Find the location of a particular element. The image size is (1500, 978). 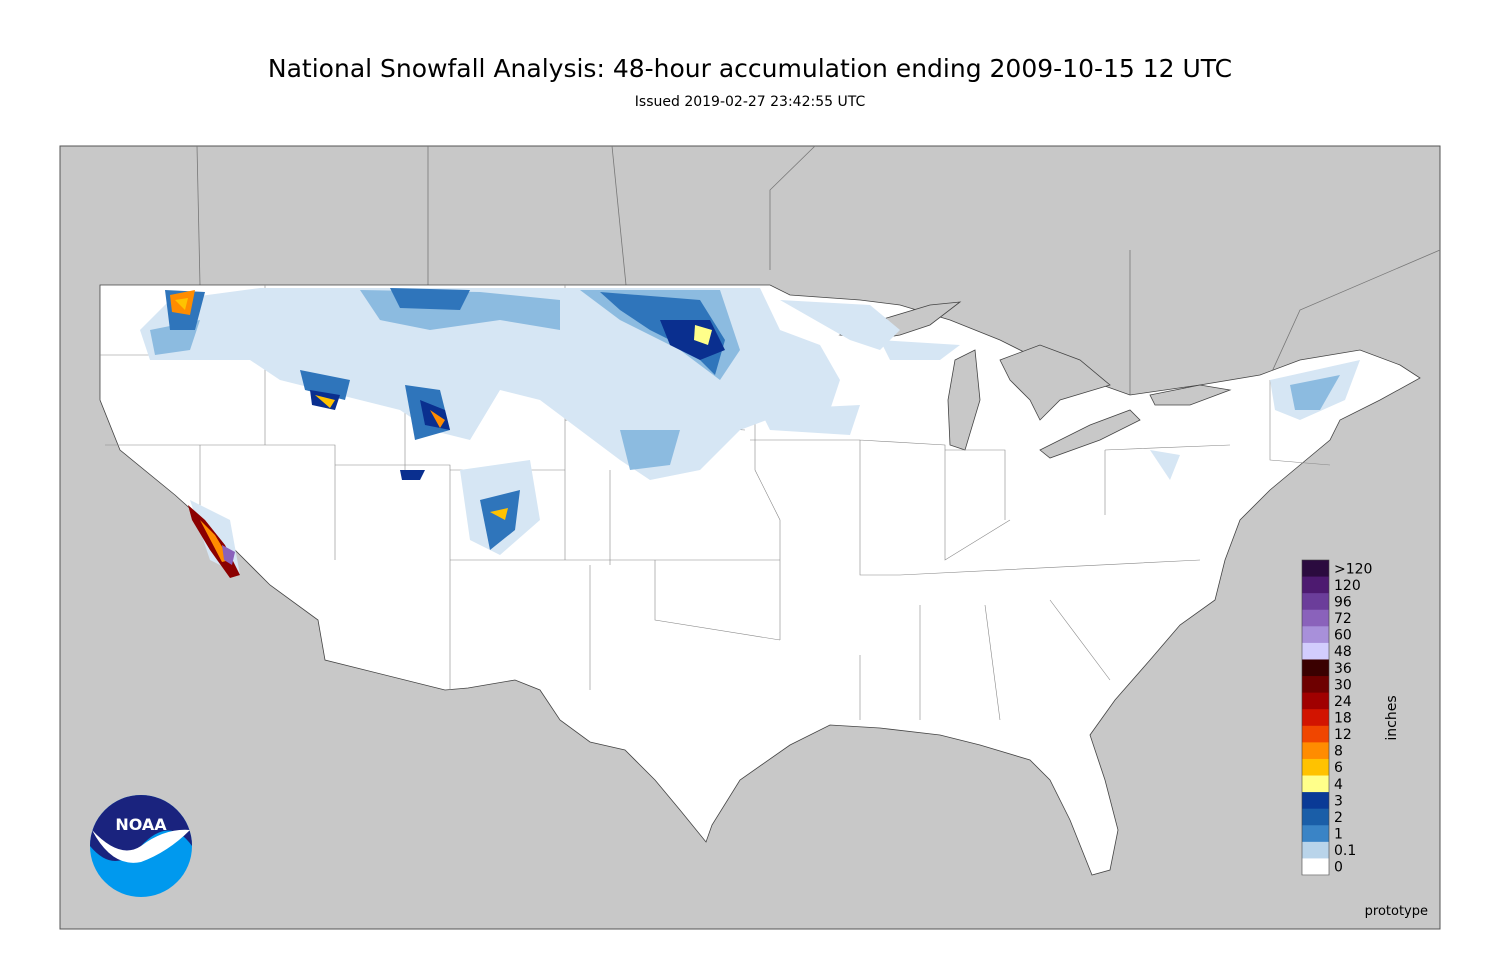

legend-label: 0 is located at coordinates (1338, 868).